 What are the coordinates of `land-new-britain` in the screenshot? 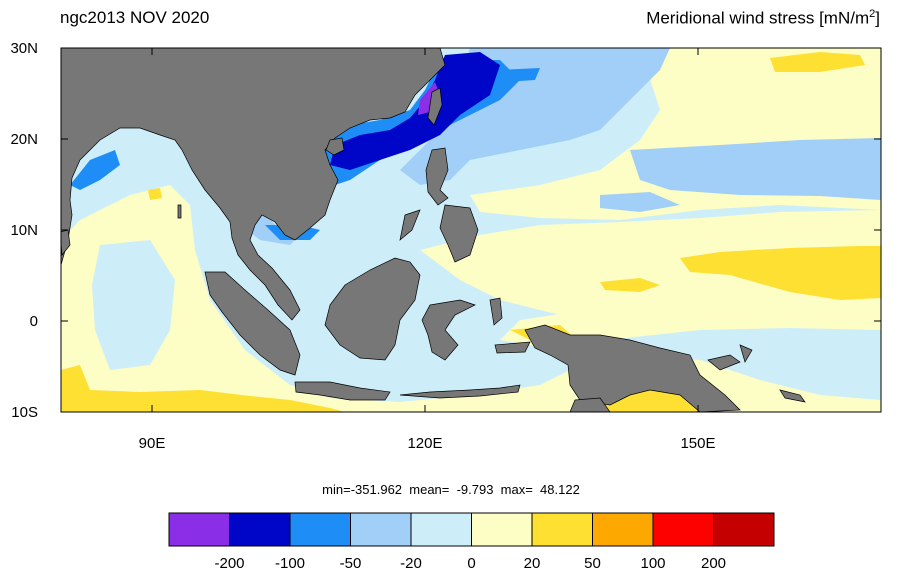 It's located at (724, 362).